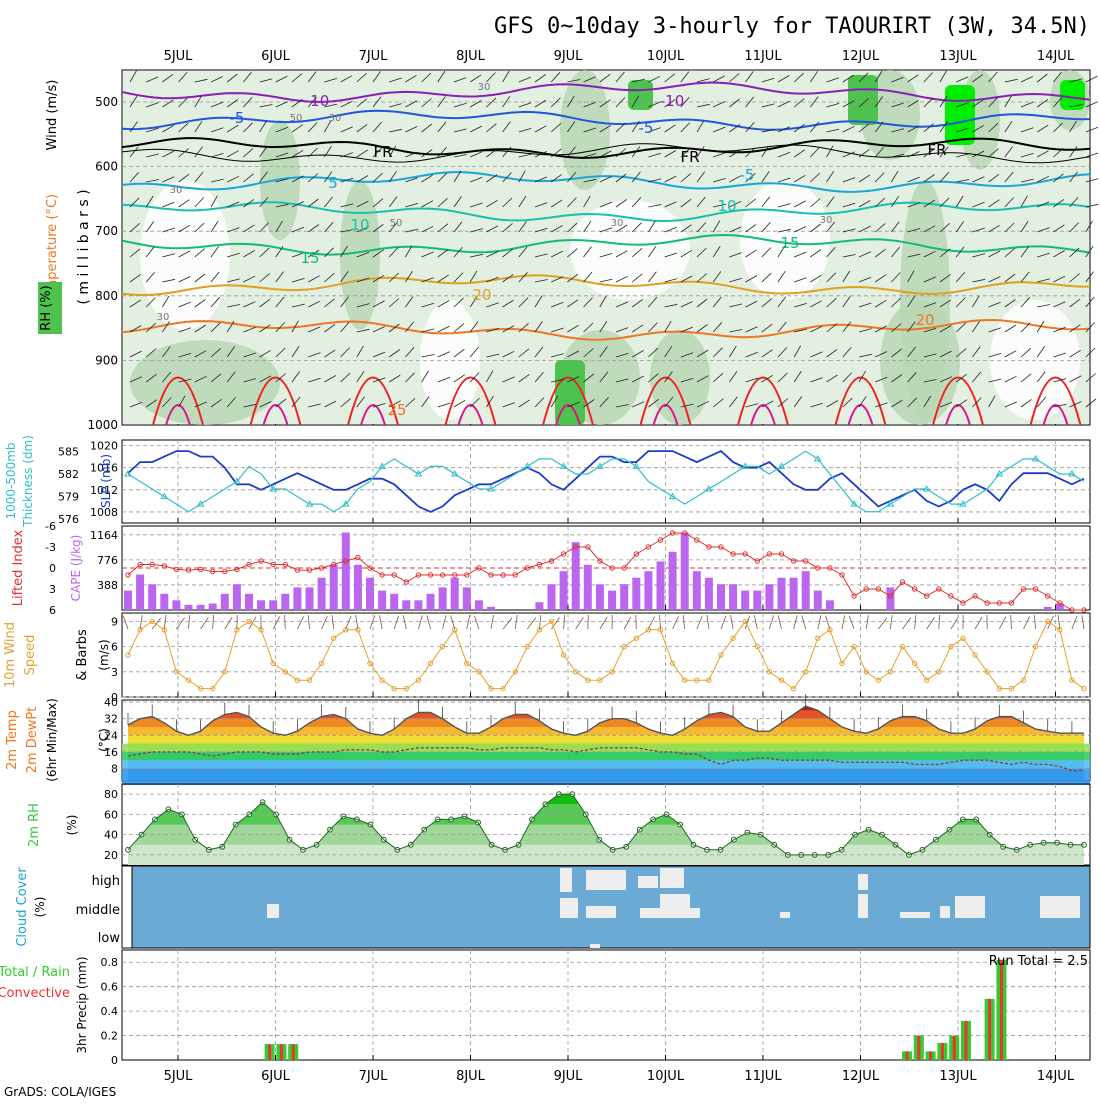 The image size is (1100, 1104). Describe the element at coordinates (205, 382) in the screenshot. I see `rh-blob` at that location.